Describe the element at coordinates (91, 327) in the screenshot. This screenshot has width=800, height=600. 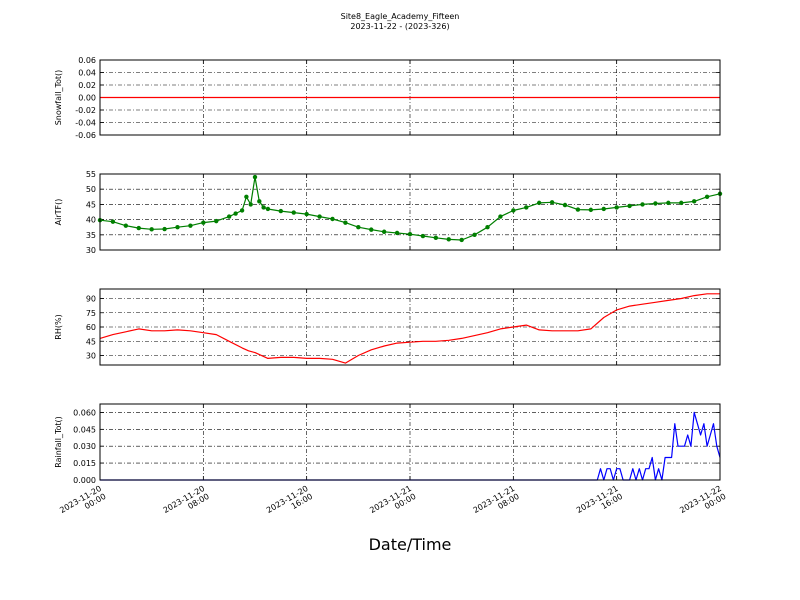
I see `y-tick-label: 60` at that location.